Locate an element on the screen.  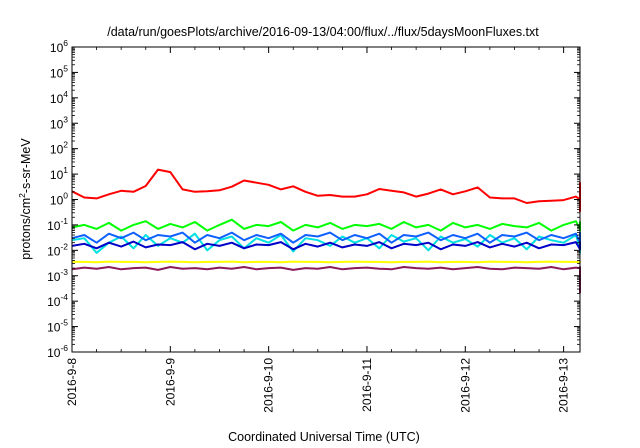
y-tick-label: 10⁴ is located at coordinates (59, 97).